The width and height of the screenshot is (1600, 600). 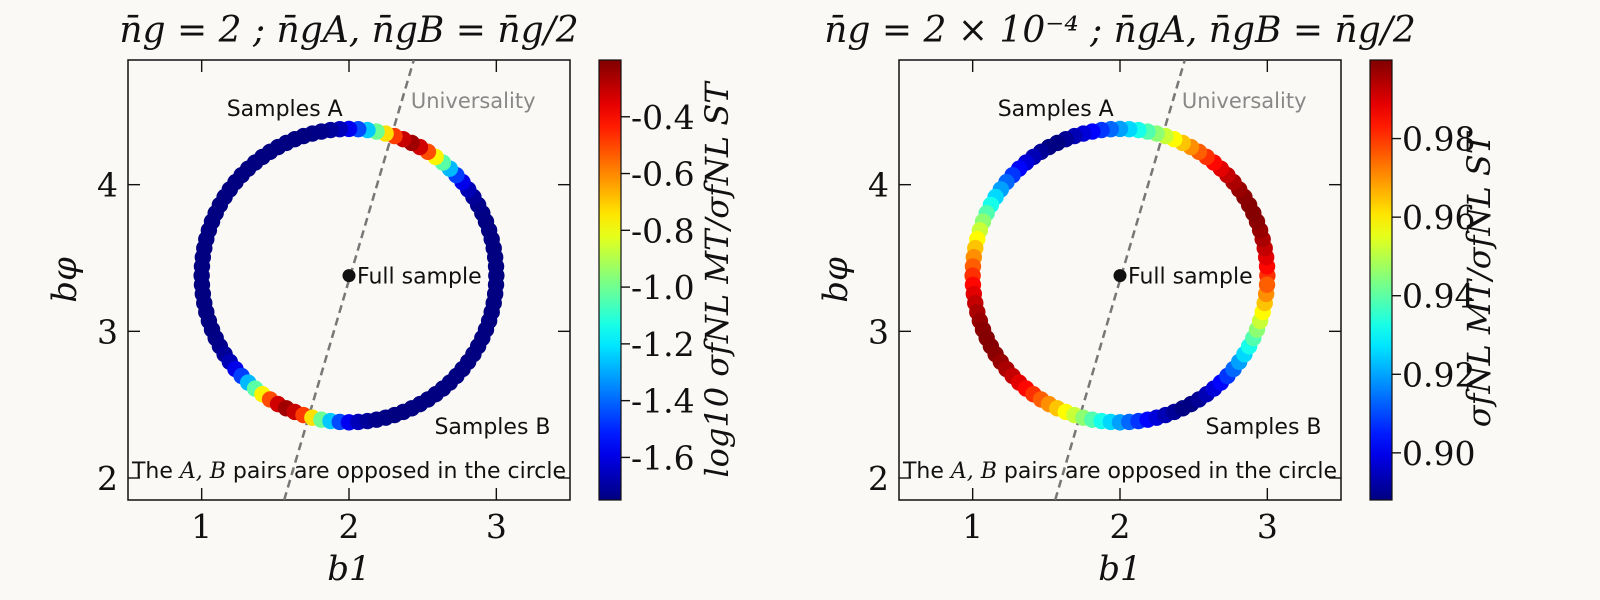 What do you see at coordinates (1438, 453) in the screenshot?
I see `colorbar-tick-label: 0.90` at bounding box center [1438, 453].